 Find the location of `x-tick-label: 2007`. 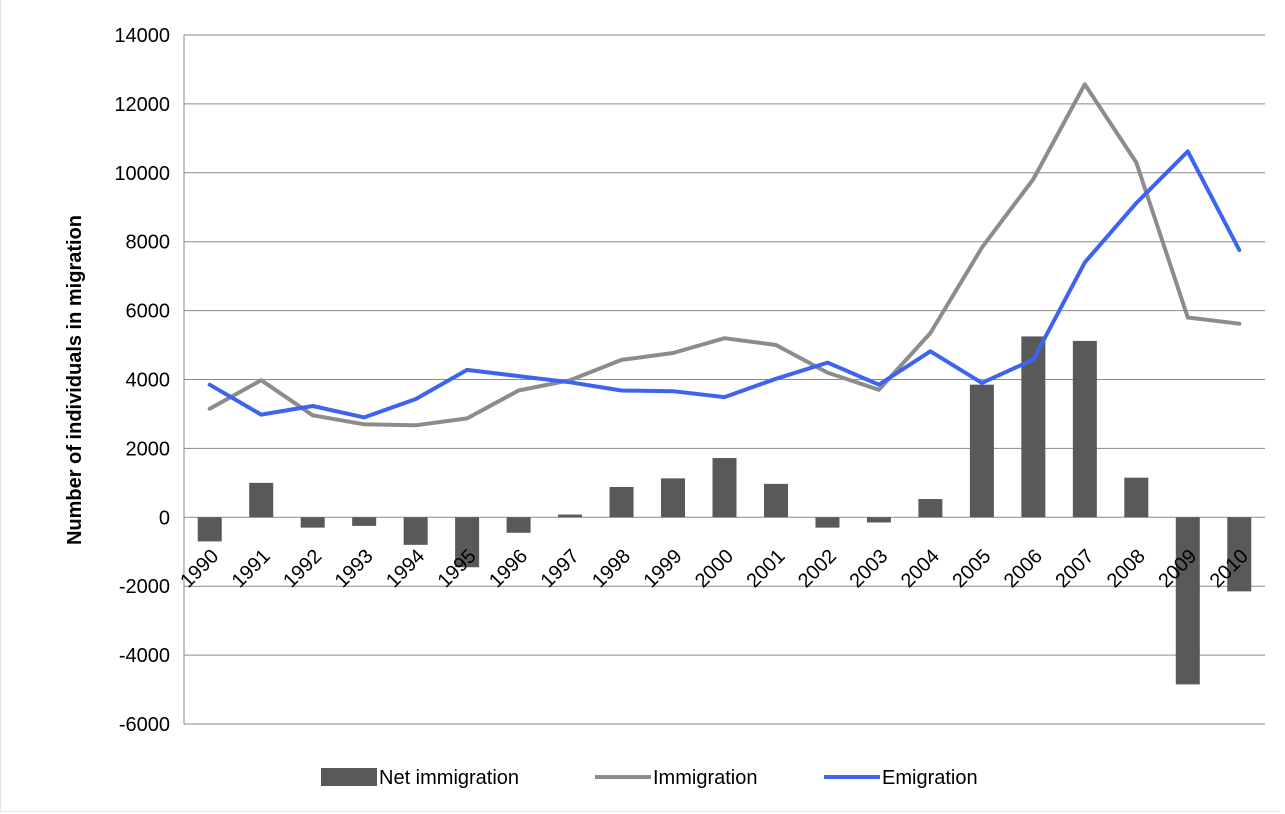

x-tick-label: 2007 is located at coordinates (1074, 568).